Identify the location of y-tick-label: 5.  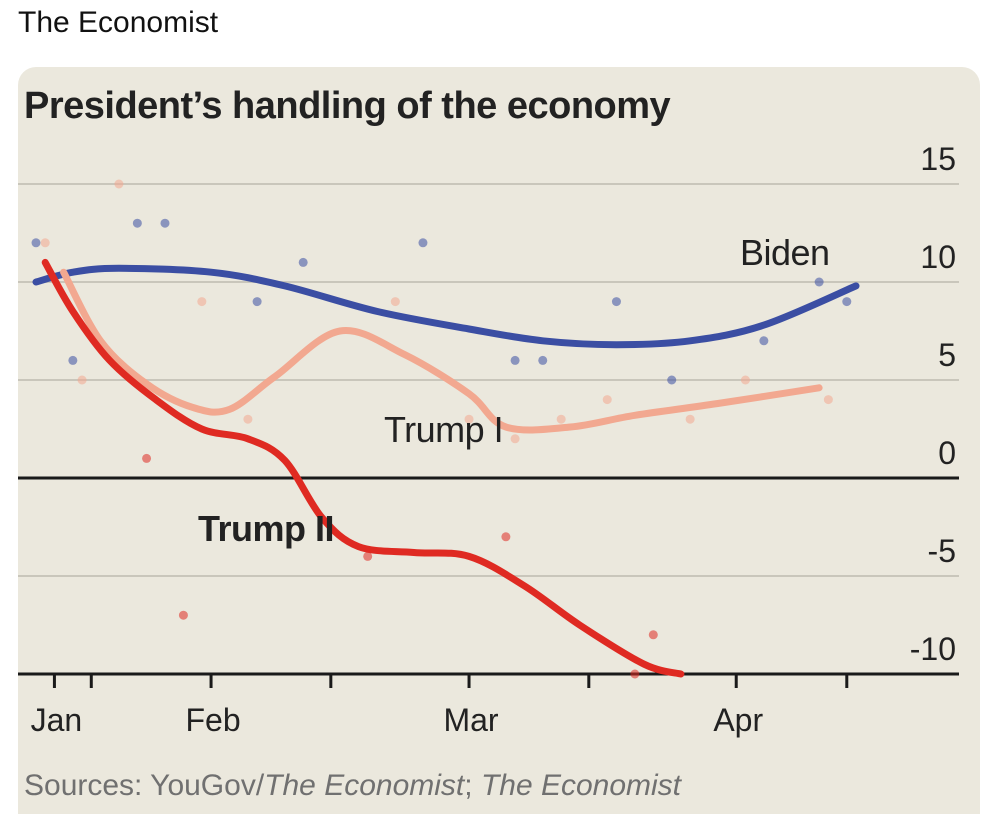
(947, 355).